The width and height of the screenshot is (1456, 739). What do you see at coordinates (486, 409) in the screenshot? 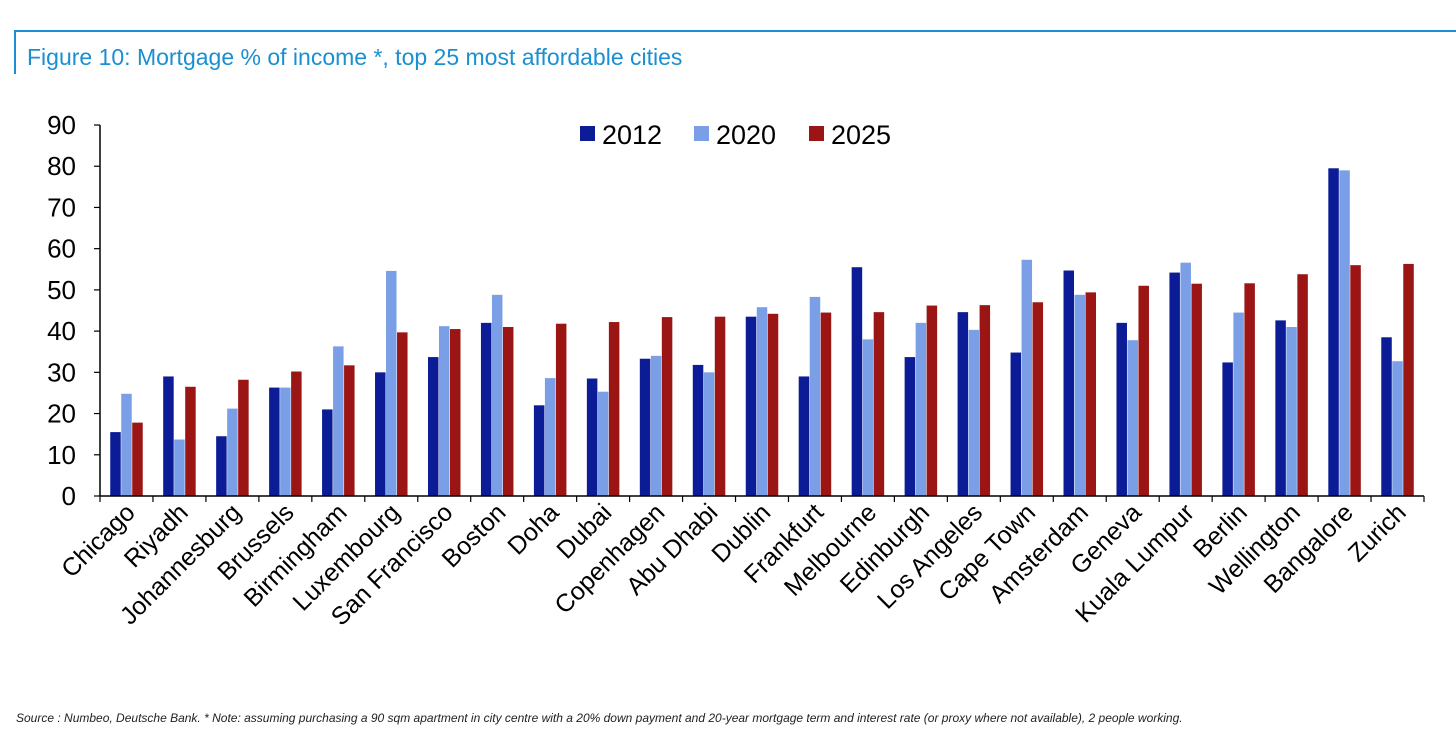
I see `bar-2012-boston` at bounding box center [486, 409].